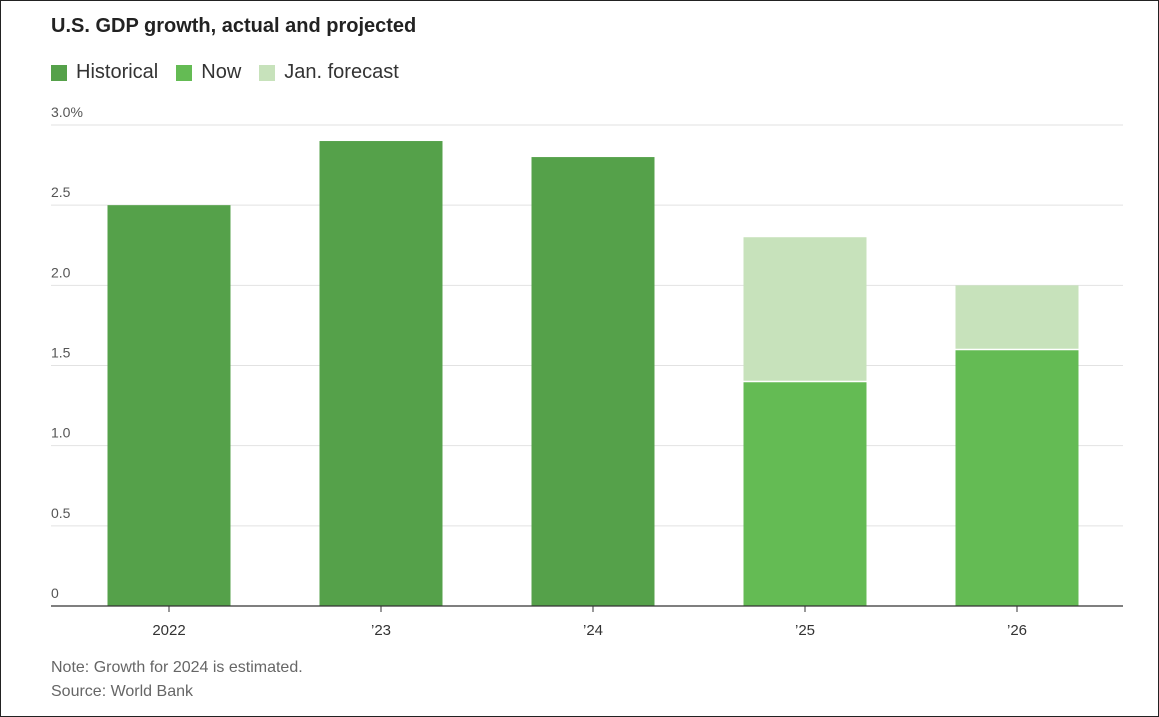 The image size is (1159, 717). What do you see at coordinates (67, 112) in the screenshot?
I see `y-tick-label: 3.0%` at bounding box center [67, 112].